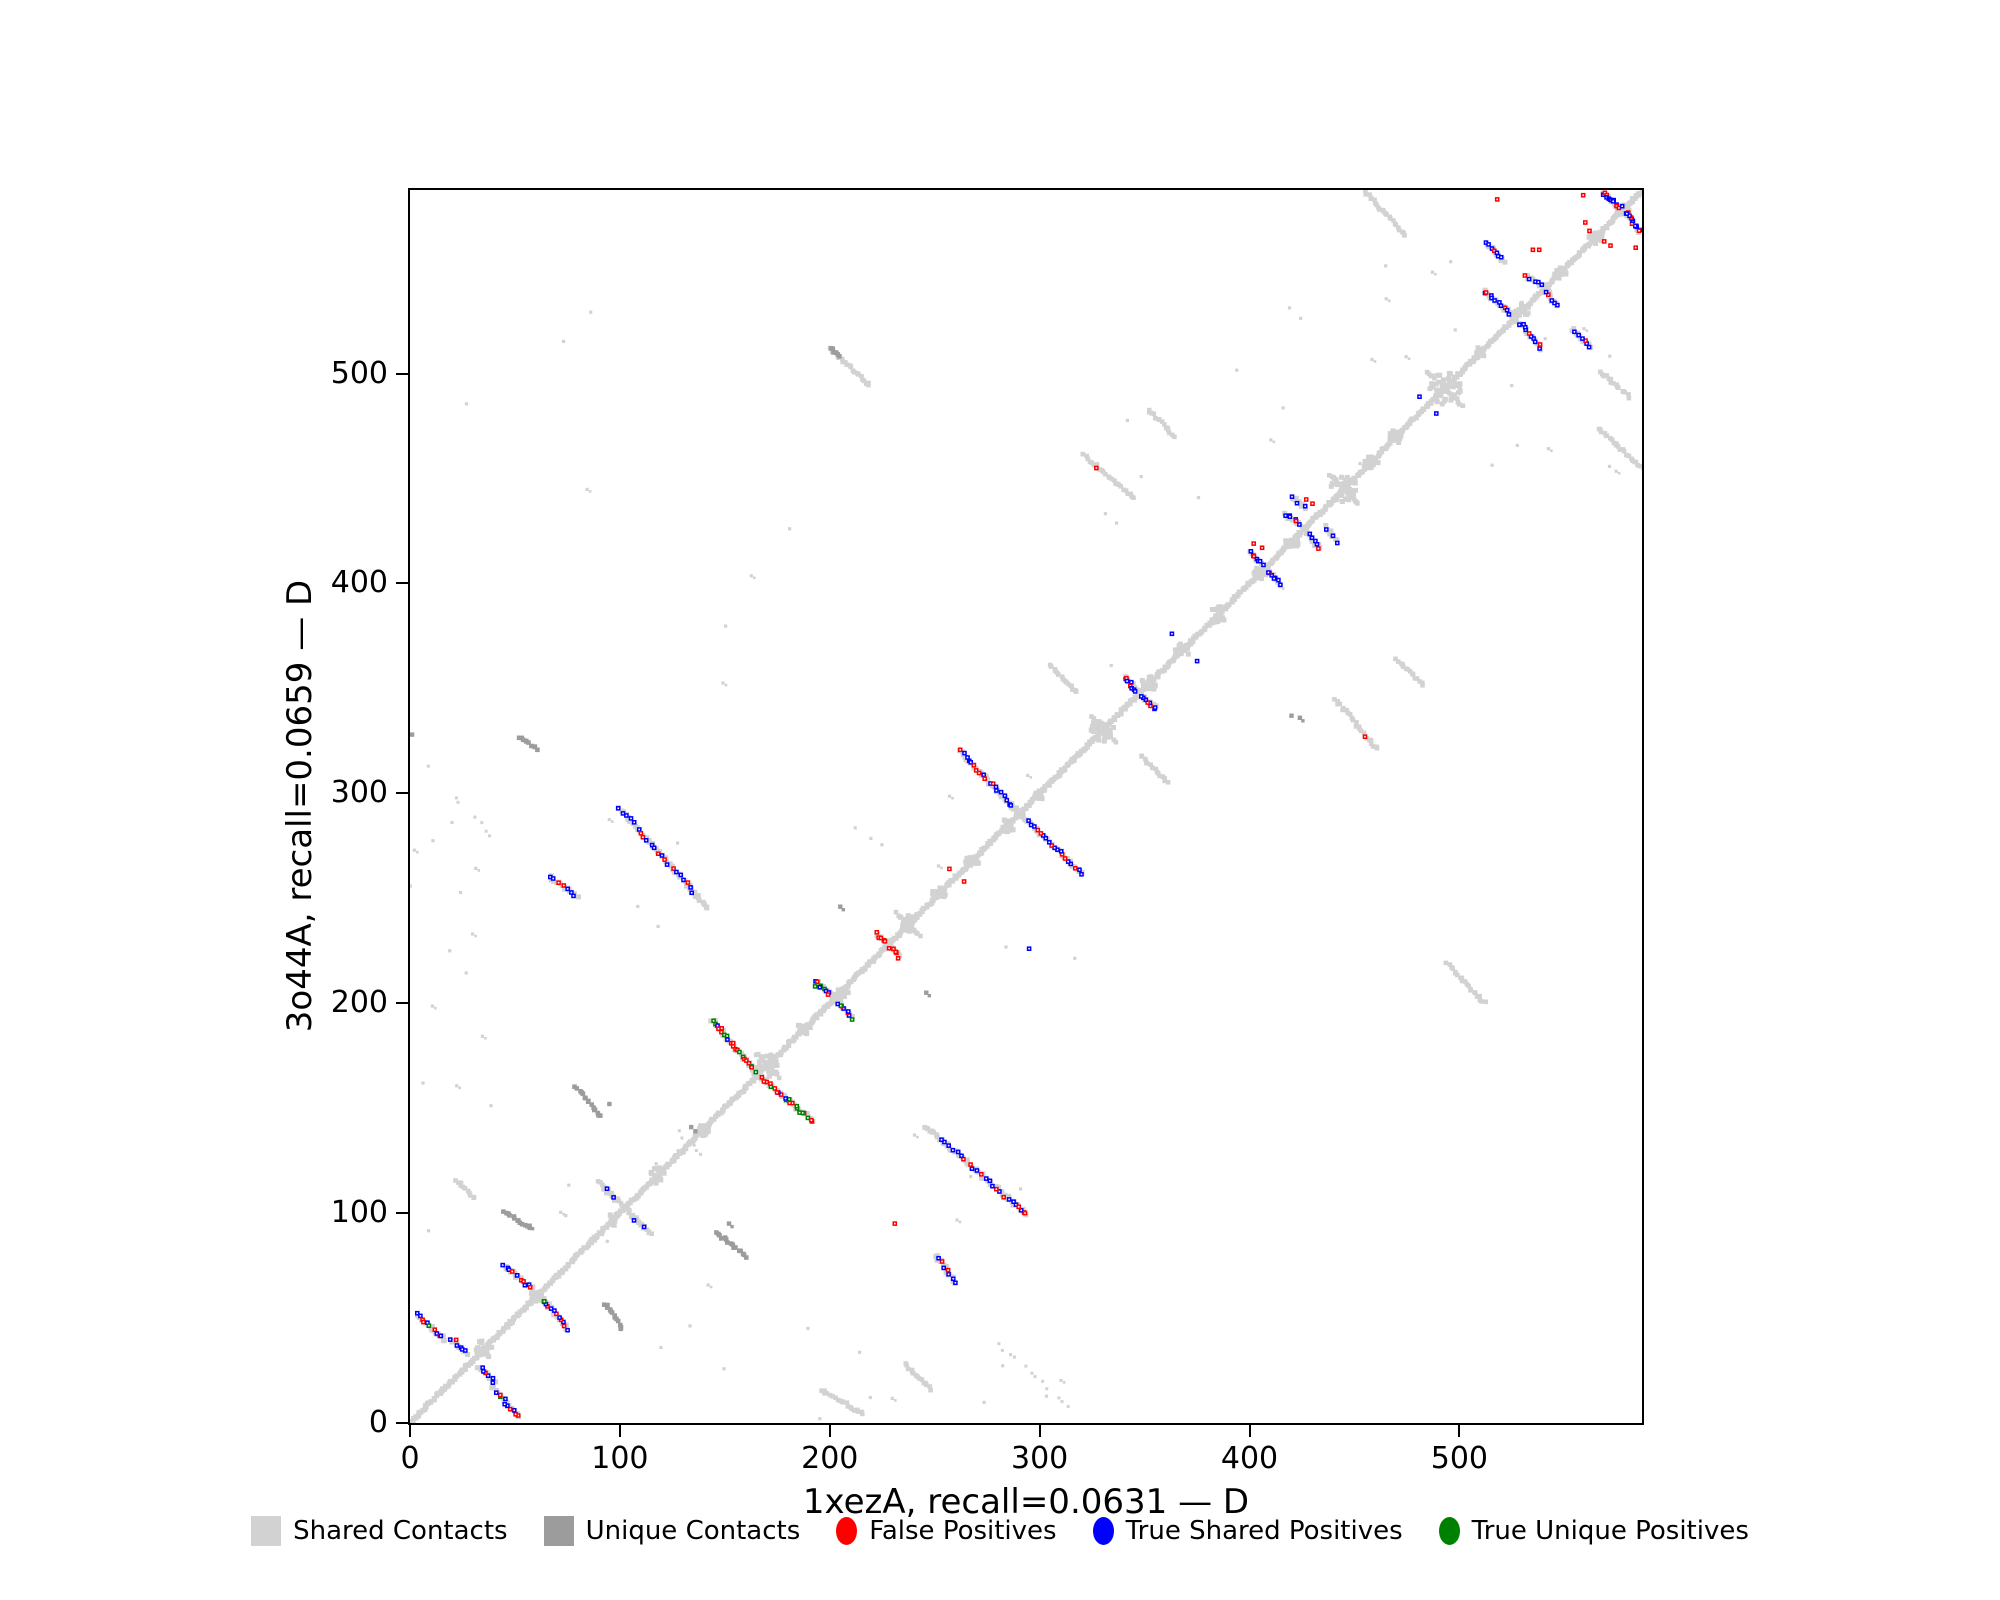 The width and height of the screenshot is (2000, 1600). Describe the element at coordinates (620, 1458) in the screenshot. I see `x-tick-label: 100` at that location.